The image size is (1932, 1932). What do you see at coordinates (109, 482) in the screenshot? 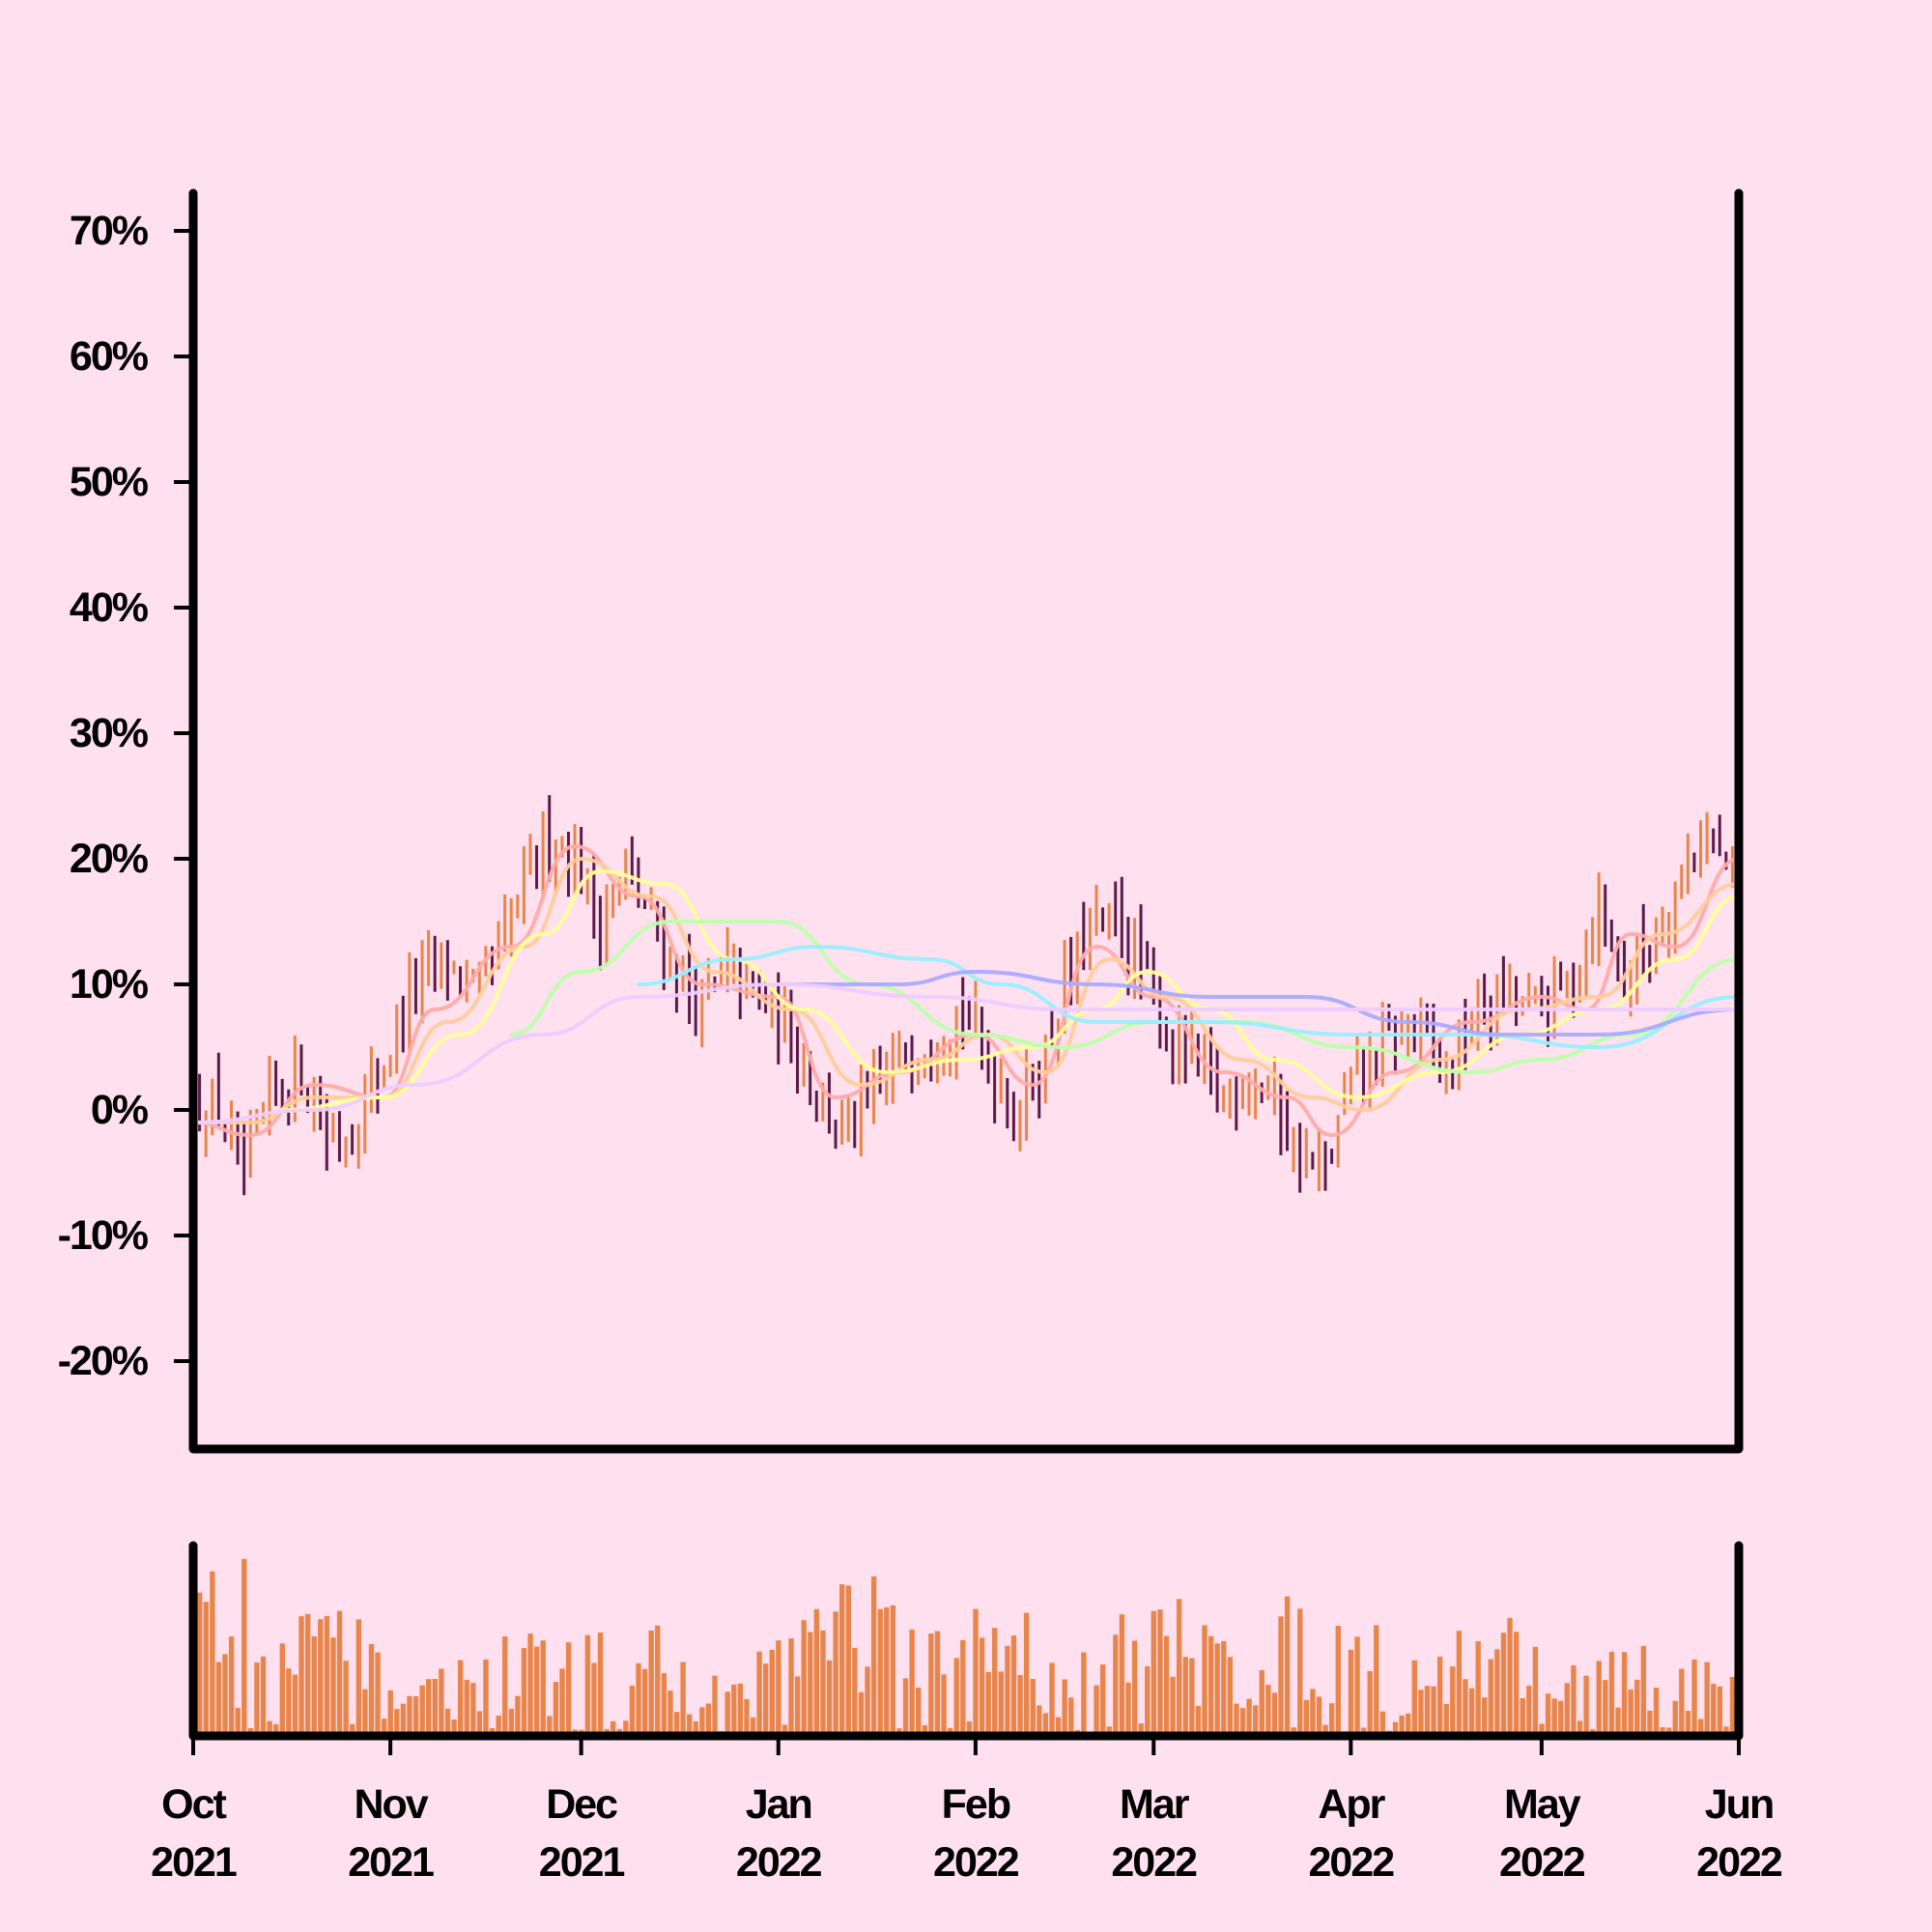
I see `y-tick-label: 50%` at bounding box center [109, 482].